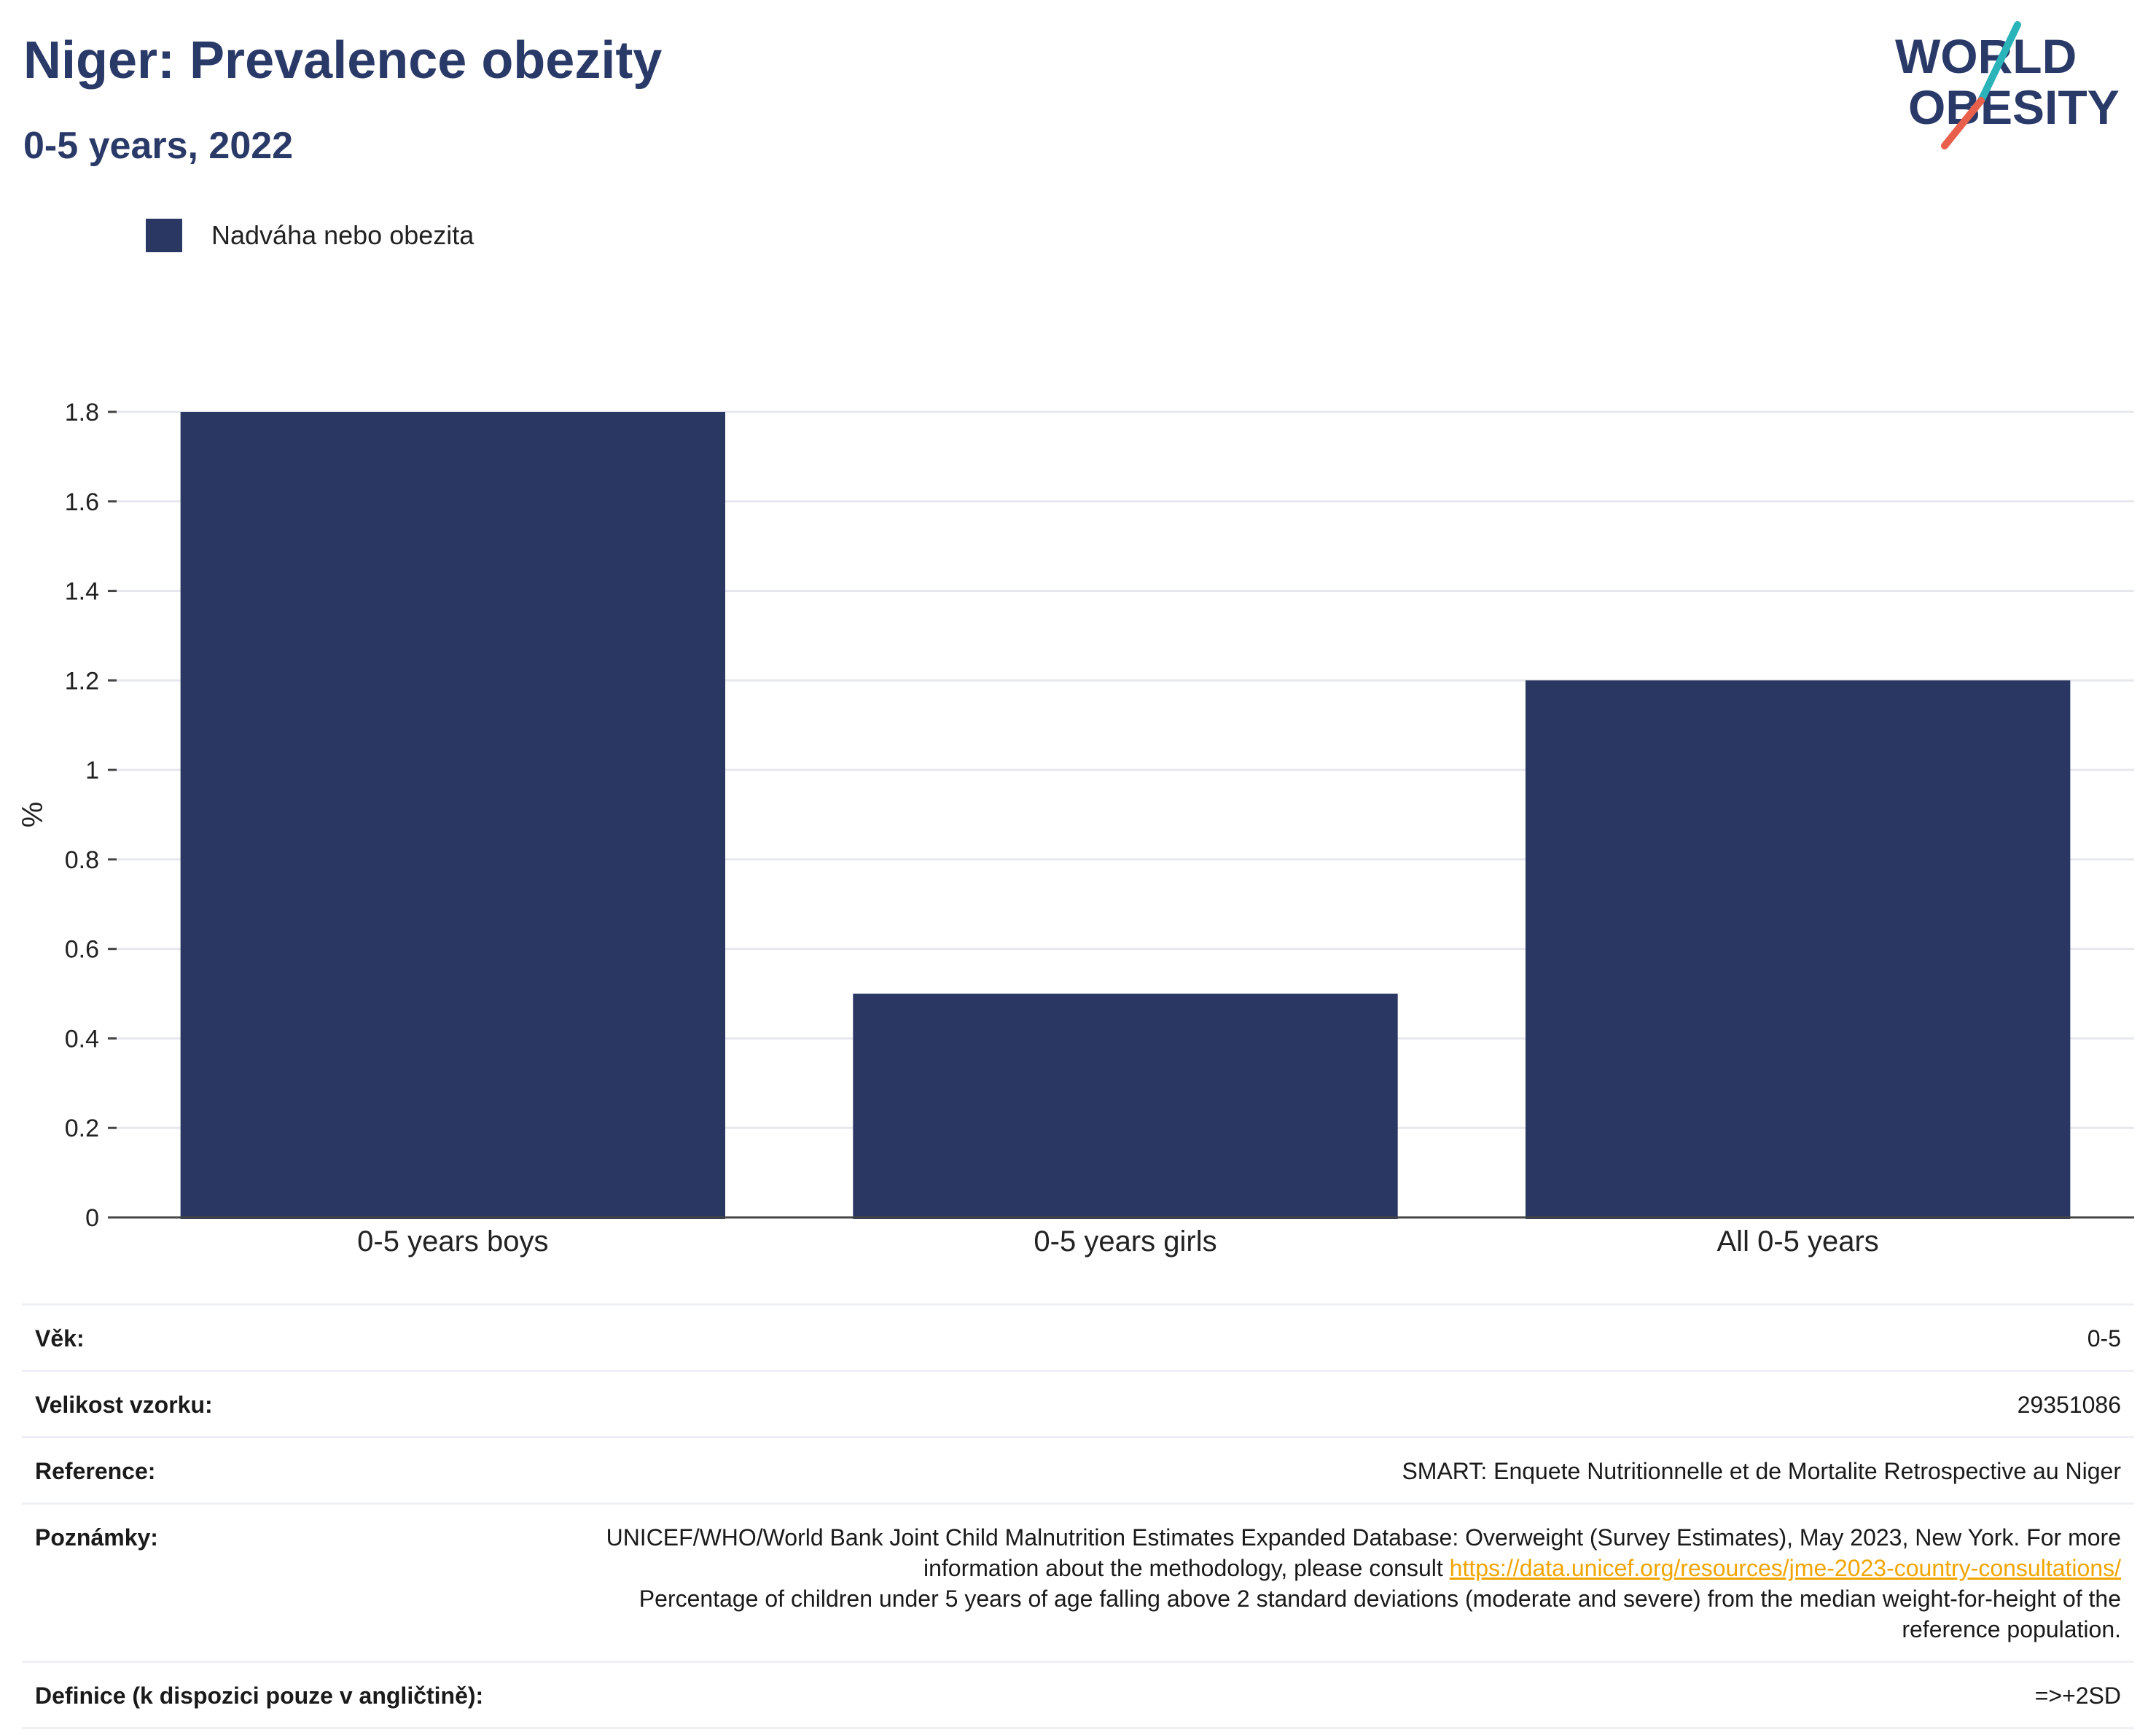 The width and height of the screenshot is (2156, 1735). I want to click on legend-swatch, so click(164, 235).